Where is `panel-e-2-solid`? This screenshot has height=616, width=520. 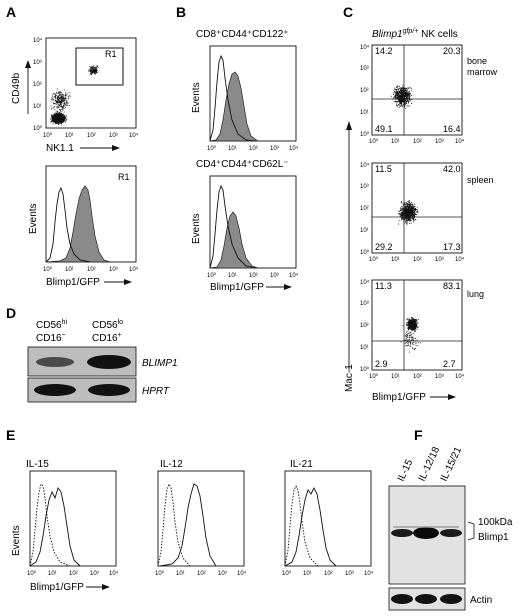
panel-e-2-solid is located at coordinates (188, 525).